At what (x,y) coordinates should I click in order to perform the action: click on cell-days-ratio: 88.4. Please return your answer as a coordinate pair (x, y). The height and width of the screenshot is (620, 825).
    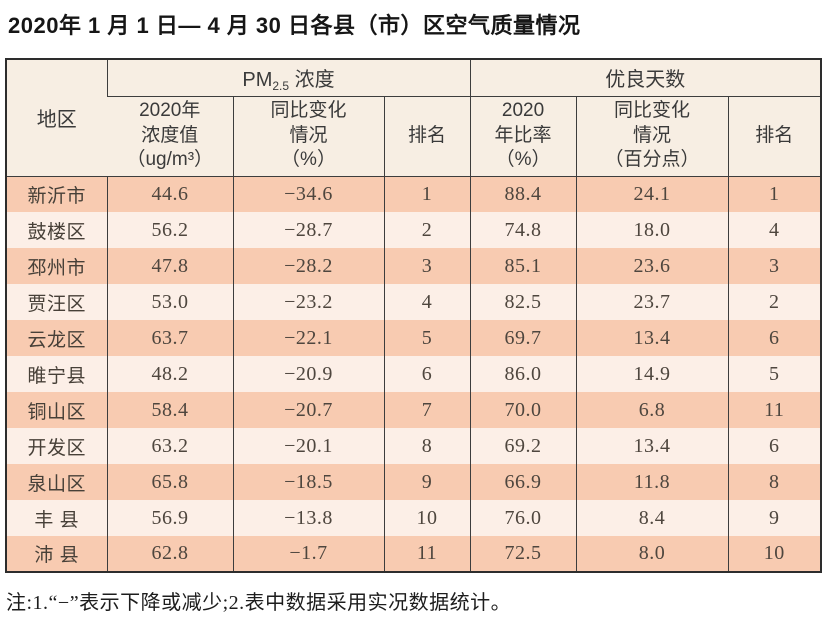
    Looking at the image, I should click on (523, 194).